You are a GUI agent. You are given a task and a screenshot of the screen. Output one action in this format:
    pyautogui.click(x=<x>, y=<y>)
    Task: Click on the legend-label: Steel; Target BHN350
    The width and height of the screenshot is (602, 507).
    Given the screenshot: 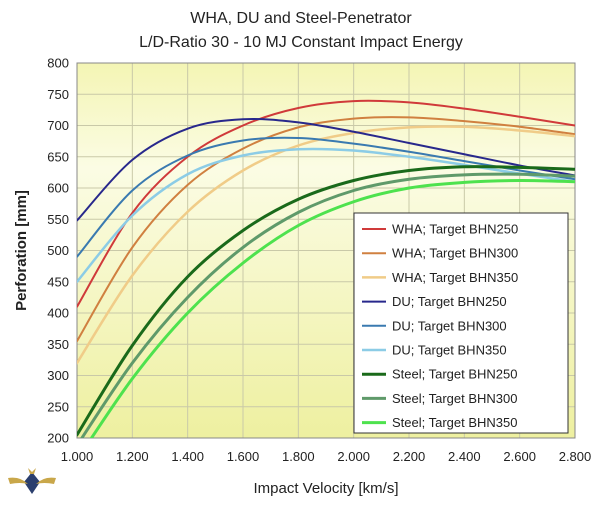 What is the action you would take?
    pyautogui.click(x=455, y=422)
    